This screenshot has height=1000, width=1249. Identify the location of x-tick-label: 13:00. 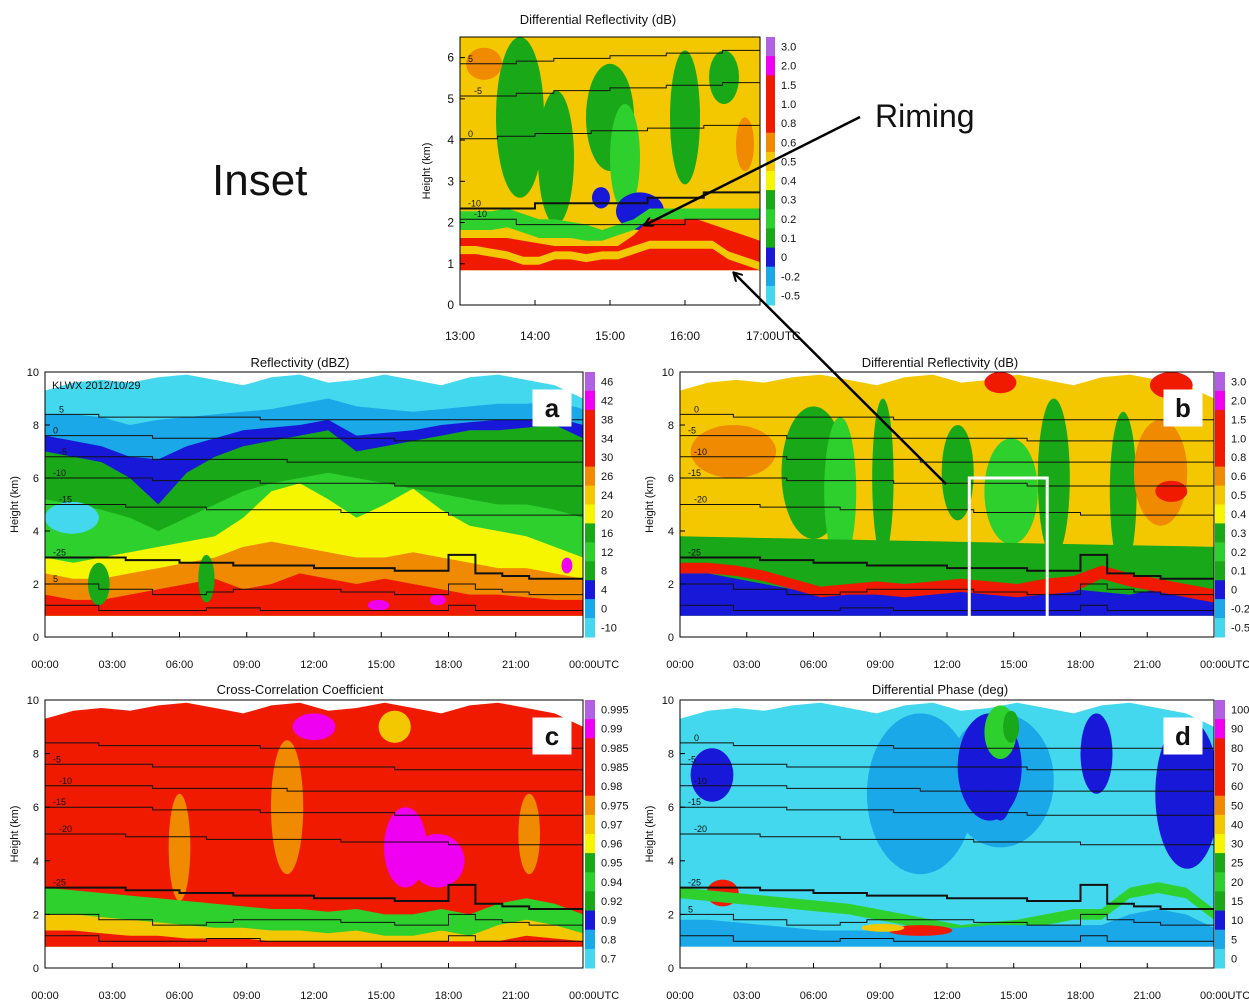
(460, 336).